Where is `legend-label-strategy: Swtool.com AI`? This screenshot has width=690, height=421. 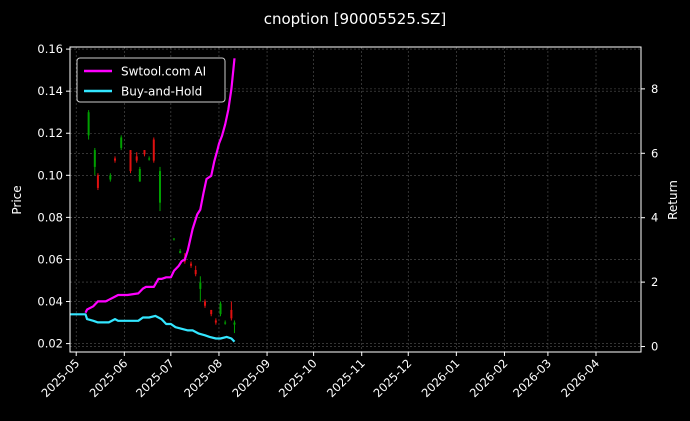
legend-label-strategy: Swtool.com AI is located at coordinates (163, 72).